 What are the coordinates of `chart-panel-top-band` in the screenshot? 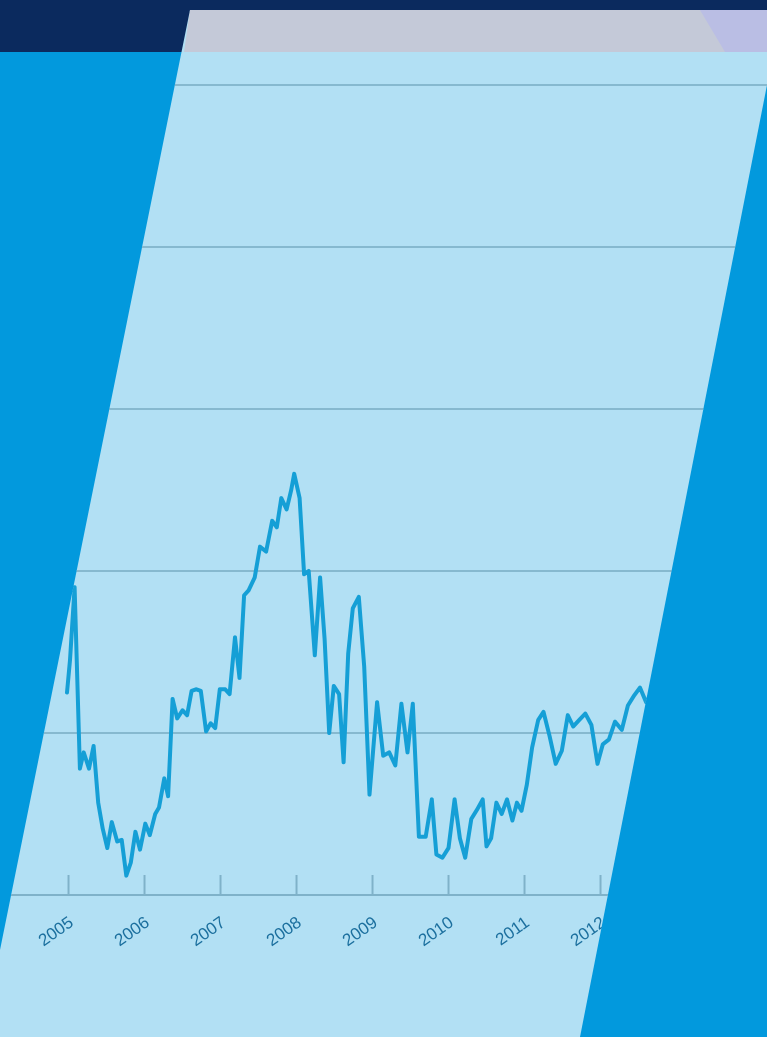 It's located at (475, 31).